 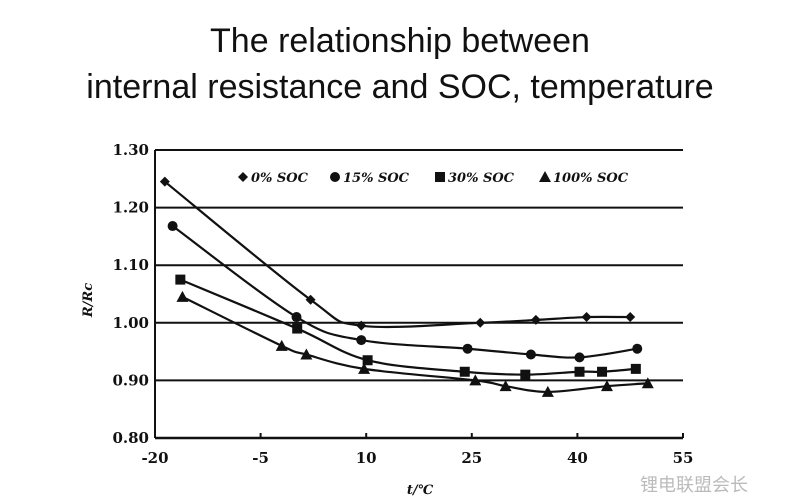 I want to click on y-tick-label: 0.90, so click(x=130, y=380).